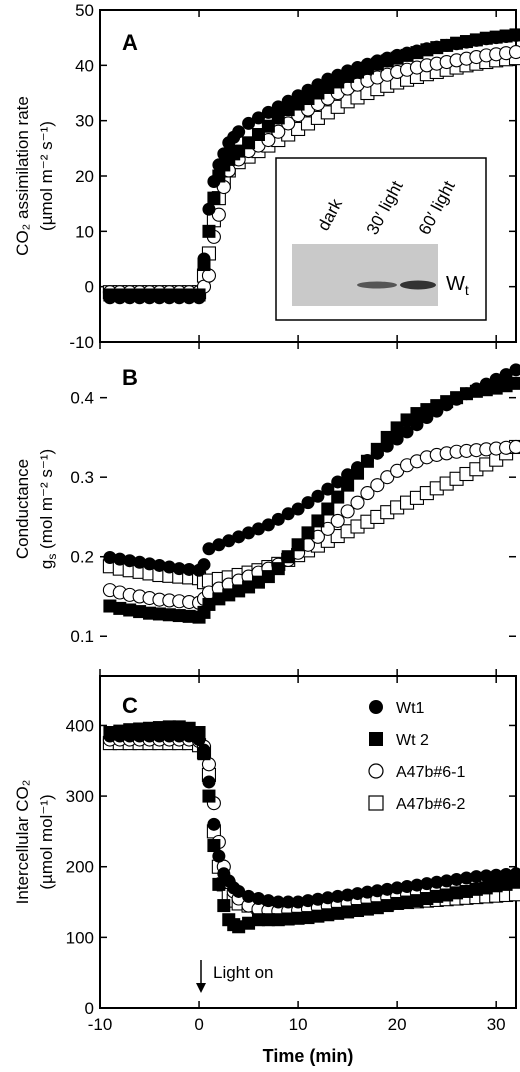 The image size is (520, 1072). What do you see at coordinates (82, 398) in the screenshot?
I see `y-tick-label: 0.4` at bounding box center [82, 398].